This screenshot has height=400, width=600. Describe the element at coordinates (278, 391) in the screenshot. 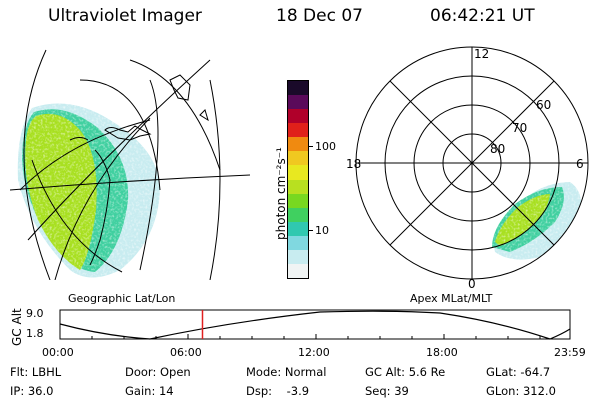

I see `info-dsp: Dsp: -3.9` at that location.